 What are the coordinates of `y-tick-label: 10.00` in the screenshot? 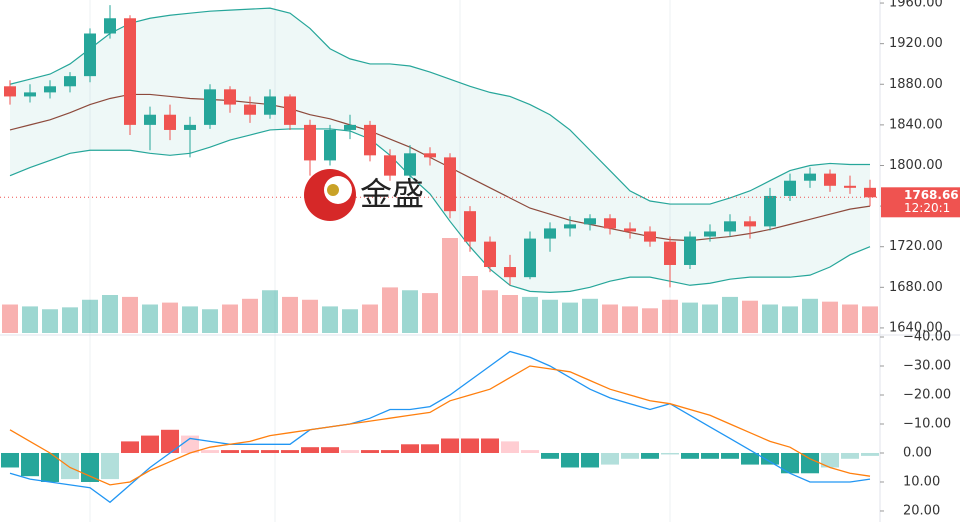 It's located at (921, 481).